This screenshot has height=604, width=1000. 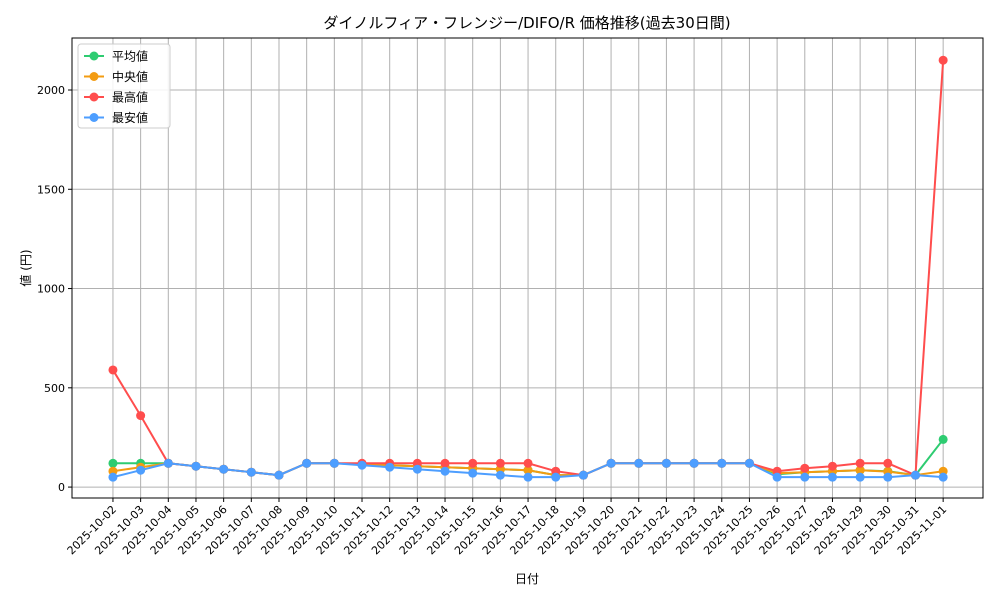 I want to click on y-tick-label: 1500, so click(x=51, y=189).